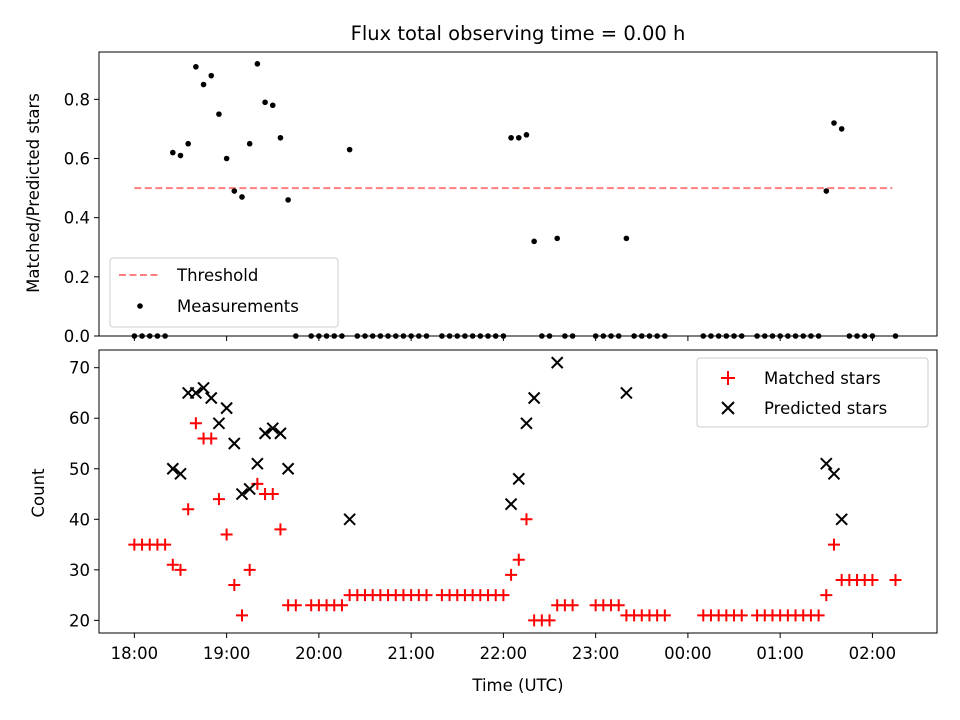 Image resolution: width=960 pixels, height=720 pixels. I want to click on x-tick-label: 01:00, so click(780, 653).